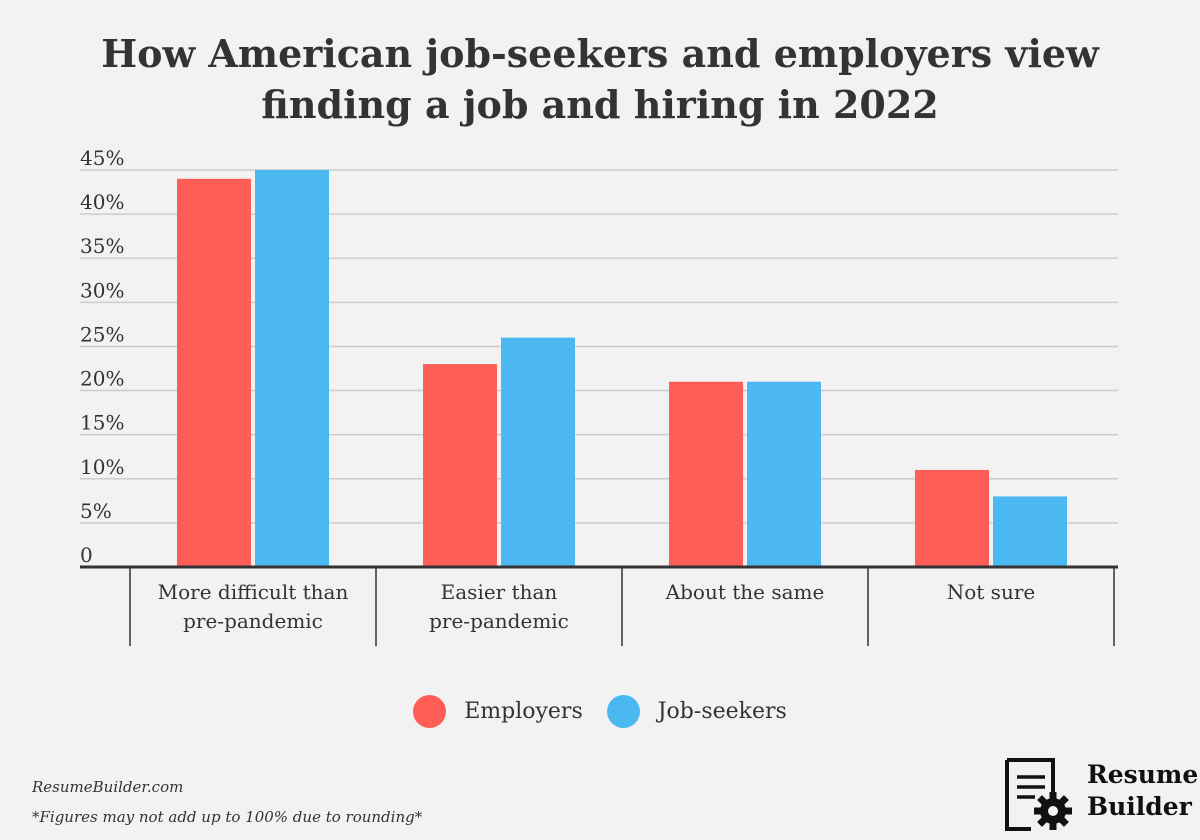 This screenshot has height=840, width=1200. I want to click on y-tick-label: 25%, so click(102, 334).